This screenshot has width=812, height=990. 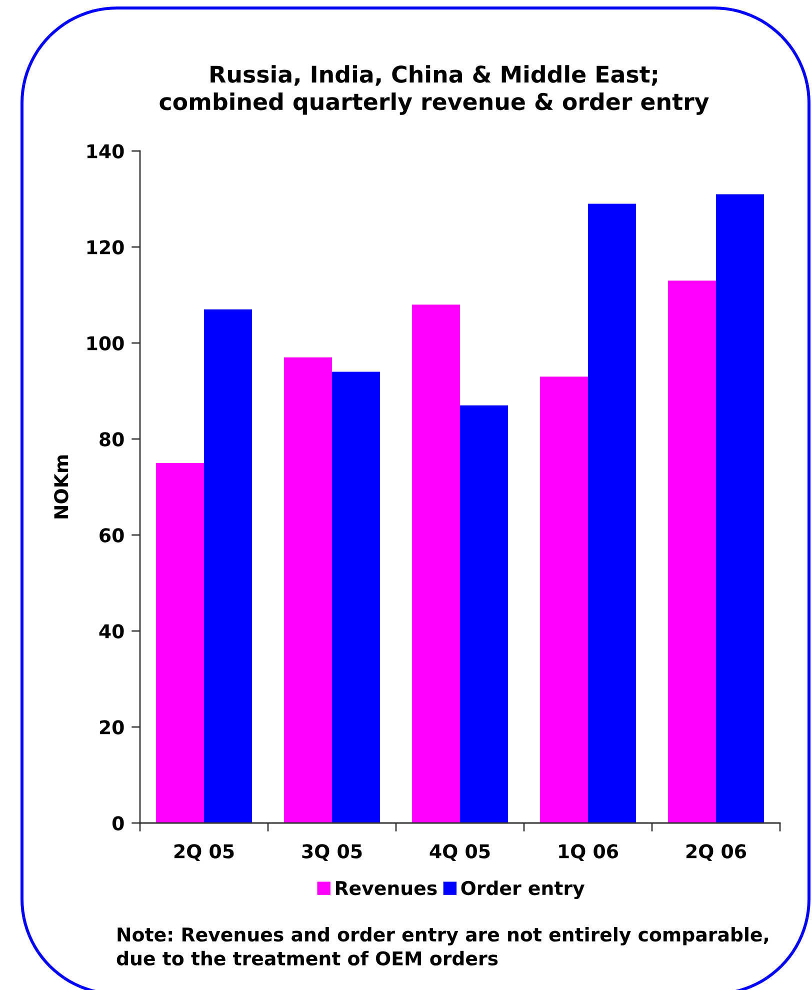 I want to click on x-tick-label: 3Q 05, so click(x=332, y=852).